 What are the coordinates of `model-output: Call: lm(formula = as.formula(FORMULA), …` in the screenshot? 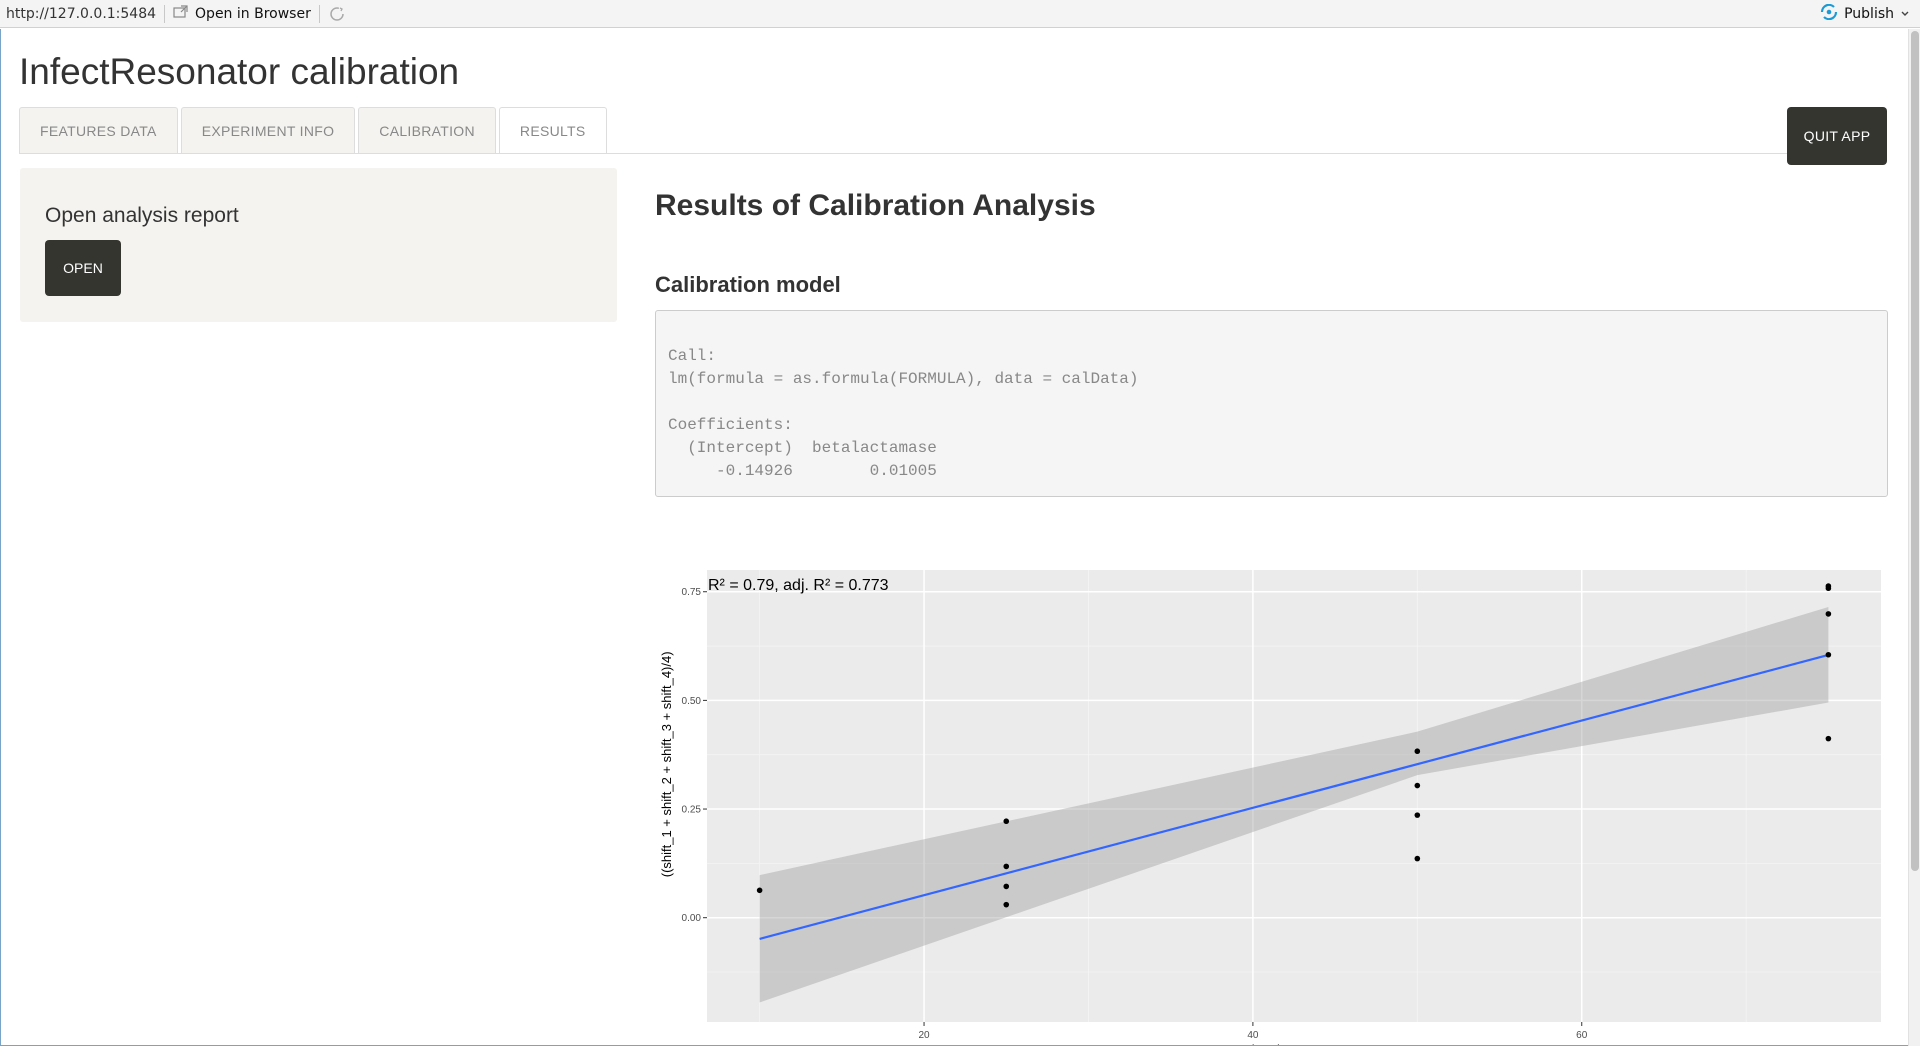 It's located at (1271, 403).